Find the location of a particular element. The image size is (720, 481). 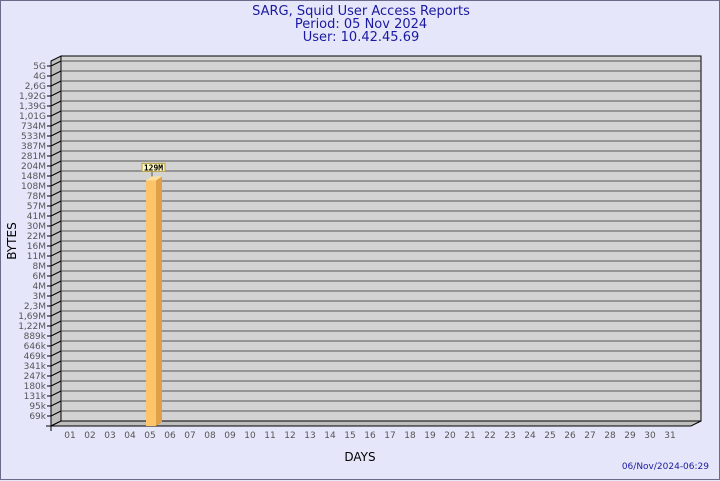

x-tick-label: 25 is located at coordinates (549, 436).